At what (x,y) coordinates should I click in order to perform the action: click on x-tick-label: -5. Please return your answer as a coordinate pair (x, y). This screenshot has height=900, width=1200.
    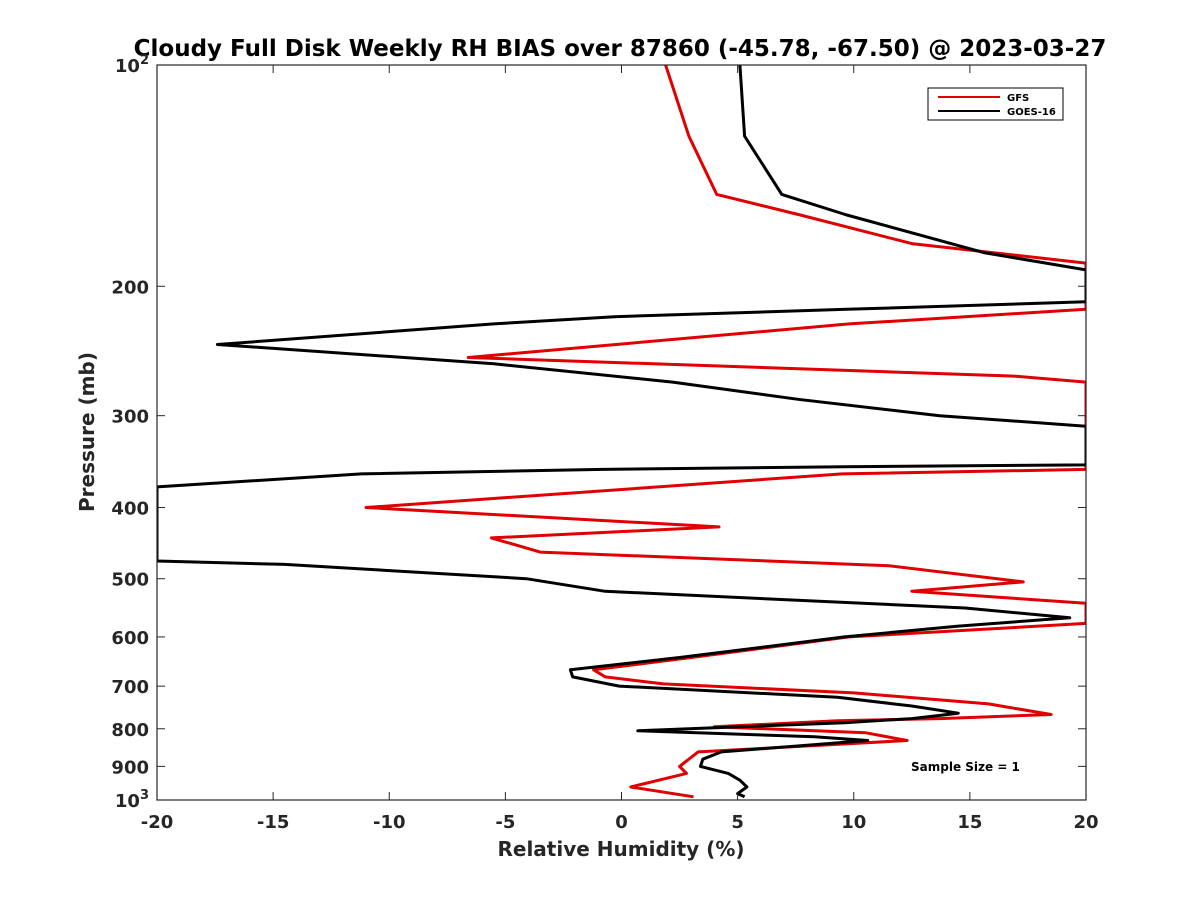
    Looking at the image, I should click on (505, 822).